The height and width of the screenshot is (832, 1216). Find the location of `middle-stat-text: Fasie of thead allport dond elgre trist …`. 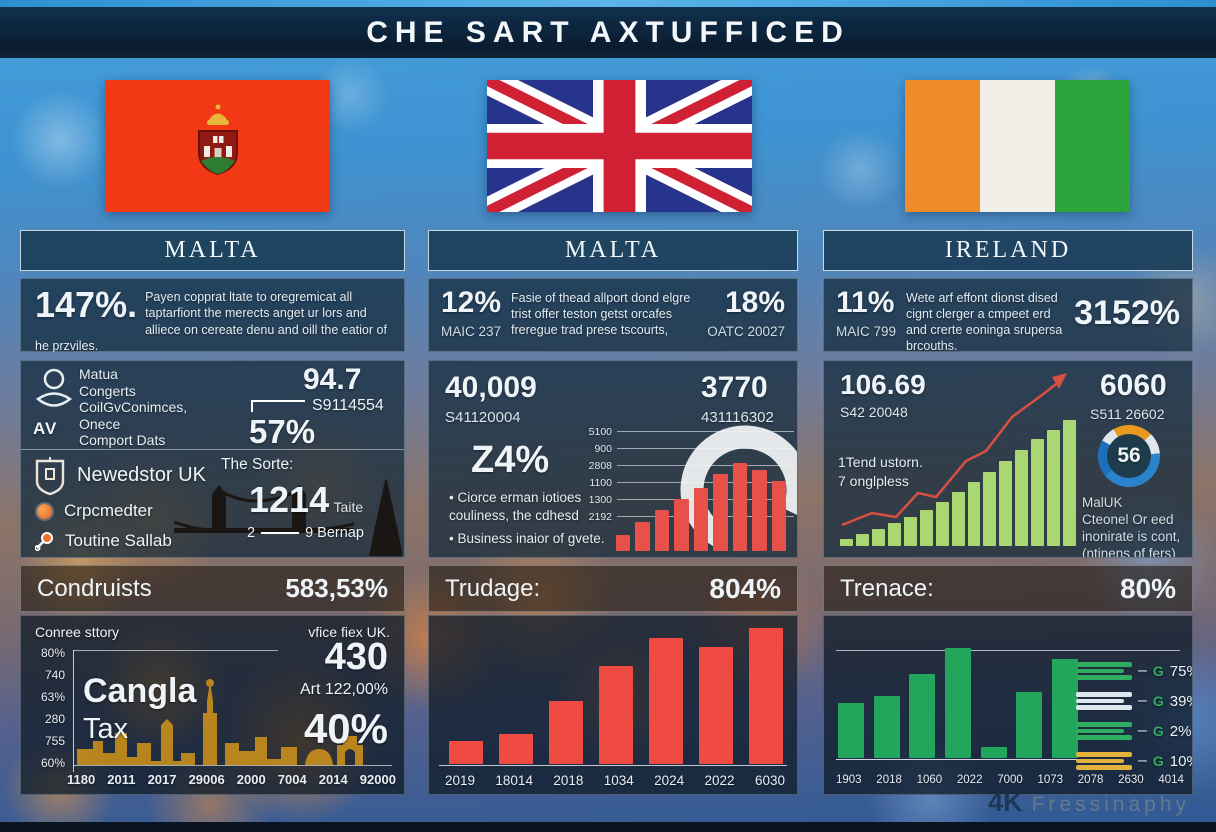

middle-stat-text: Fasie of thead allport dond elgre trist … is located at coordinates (601, 314).